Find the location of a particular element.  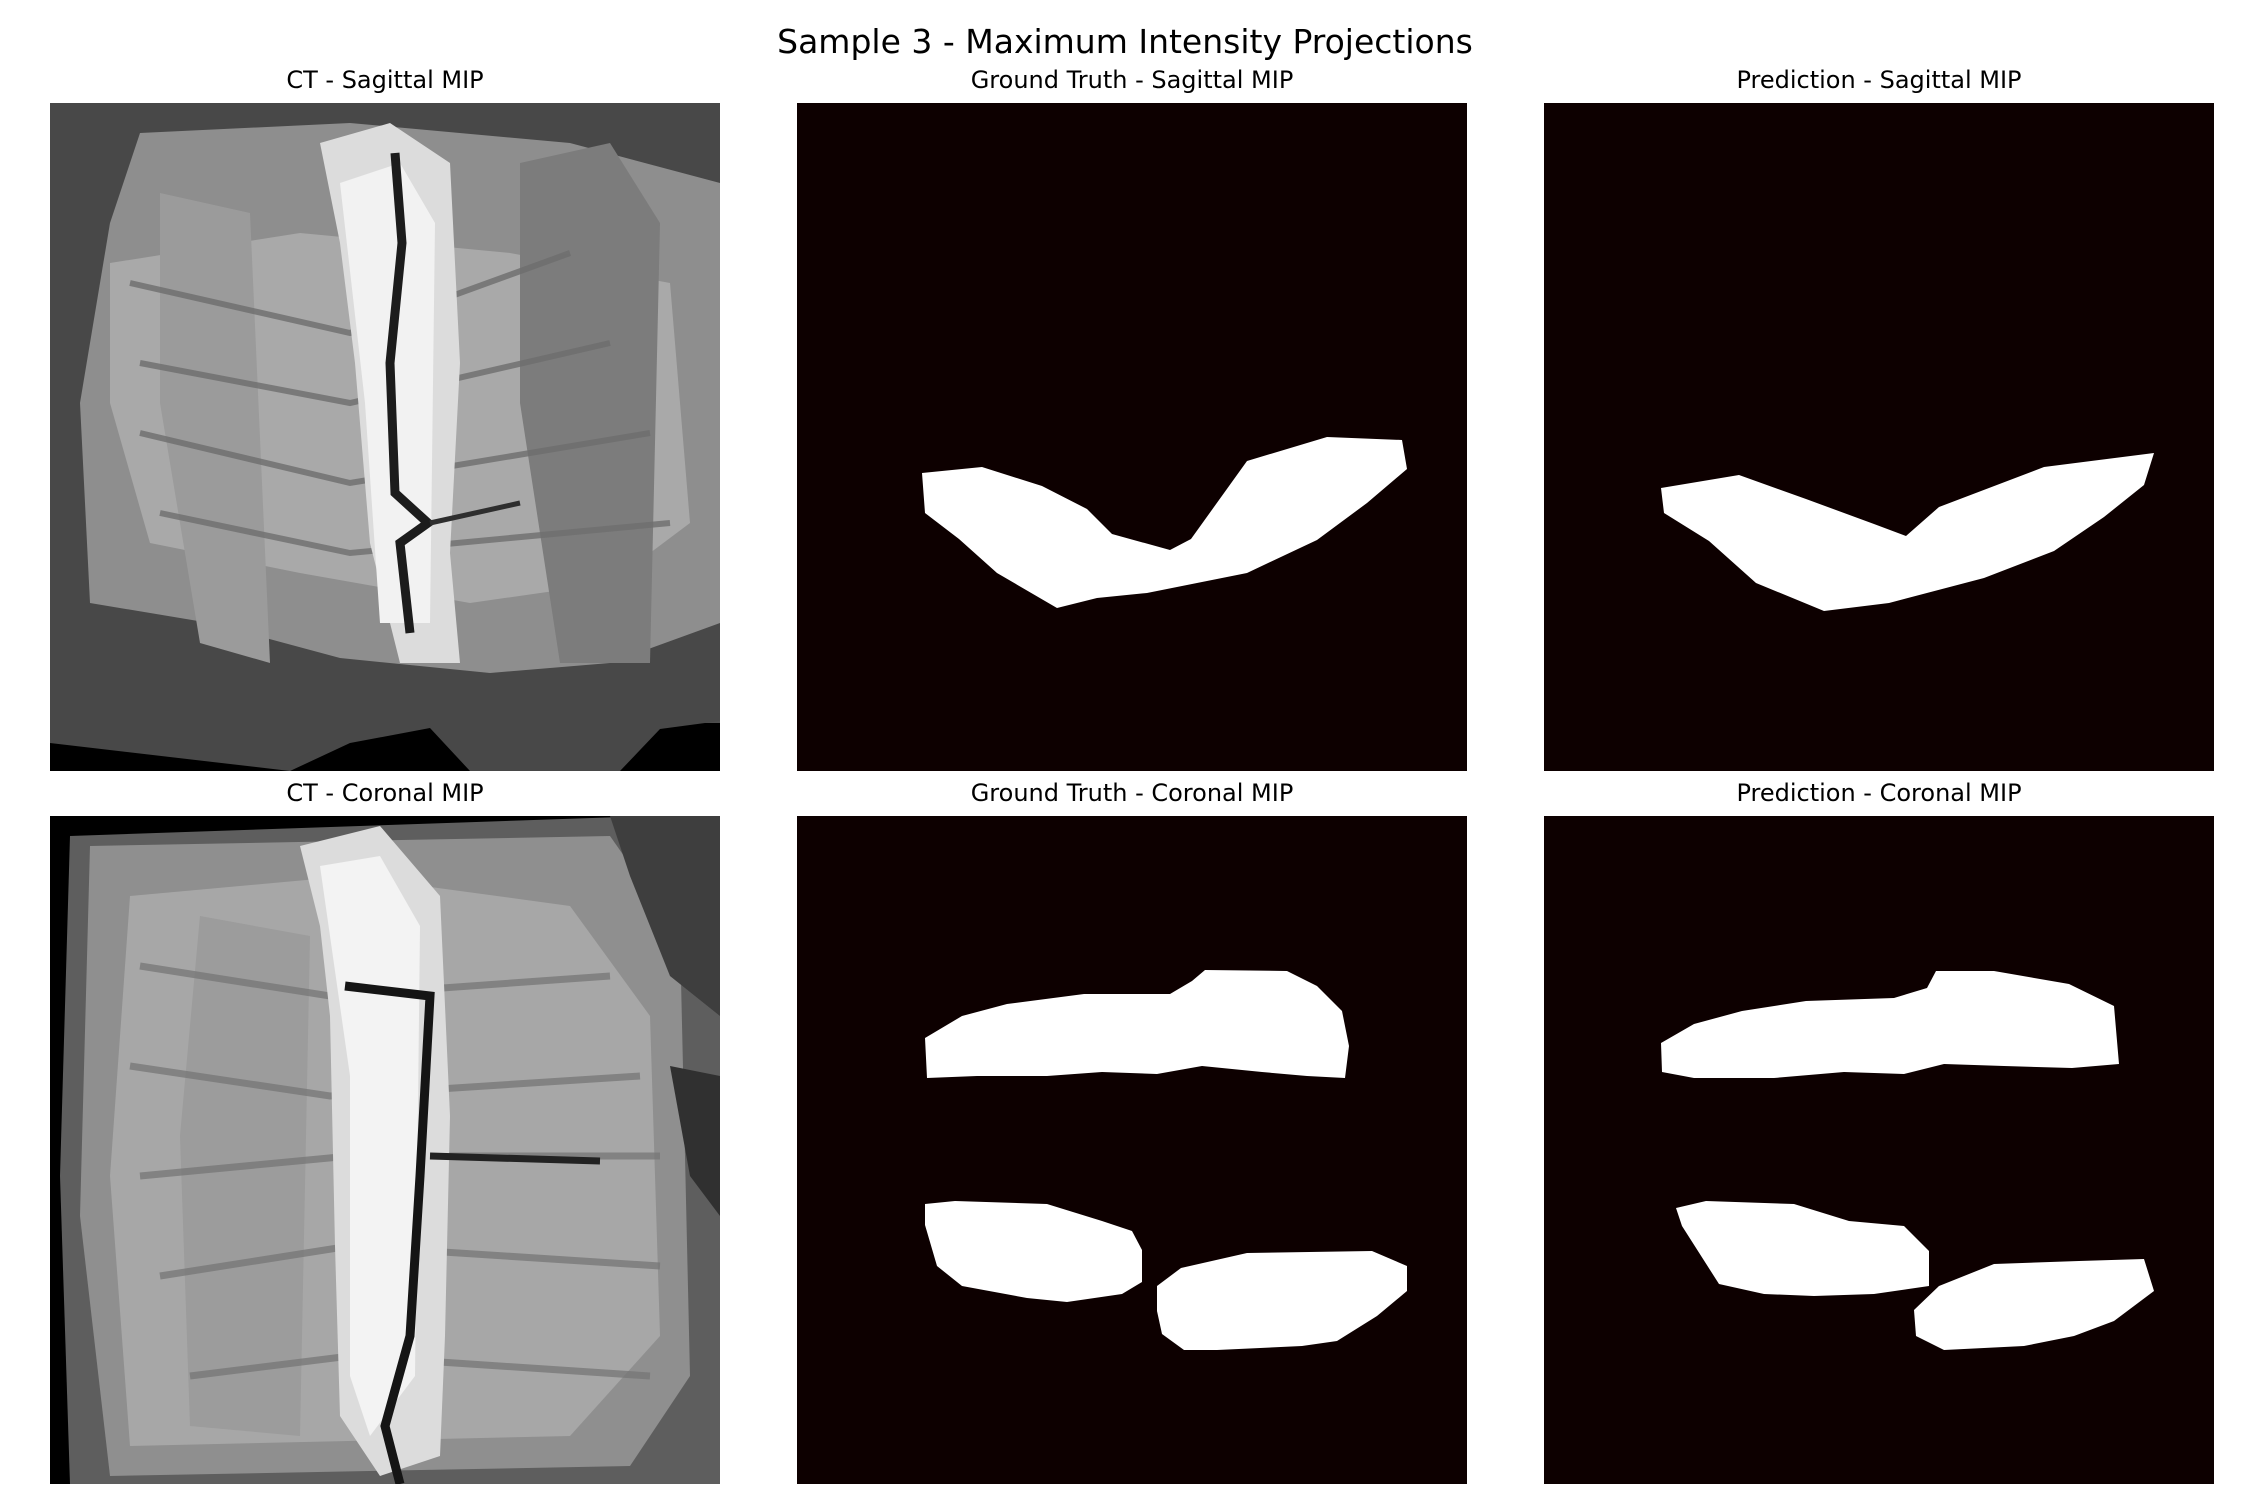

pred-coronal-title: Prediction - Coronal MIP is located at coordinates (1879, 793).